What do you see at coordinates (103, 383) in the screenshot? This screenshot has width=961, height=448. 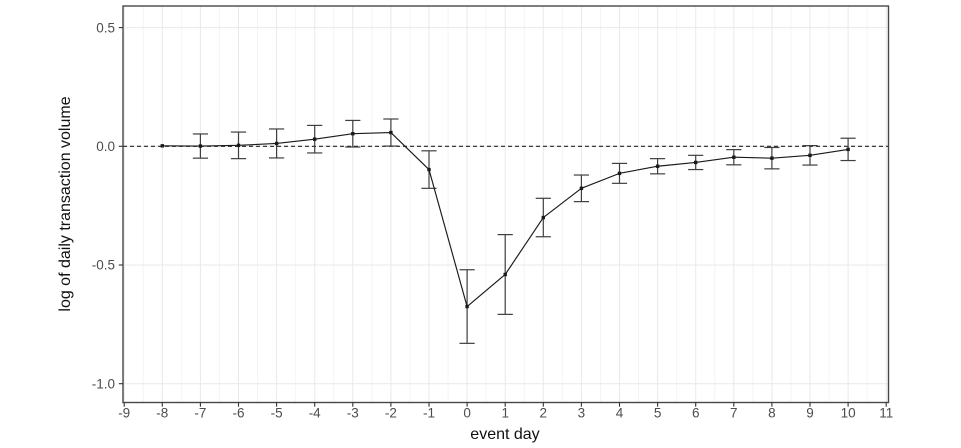 I see `y-tick-label: -1.0` at bounding box center [103, 383].